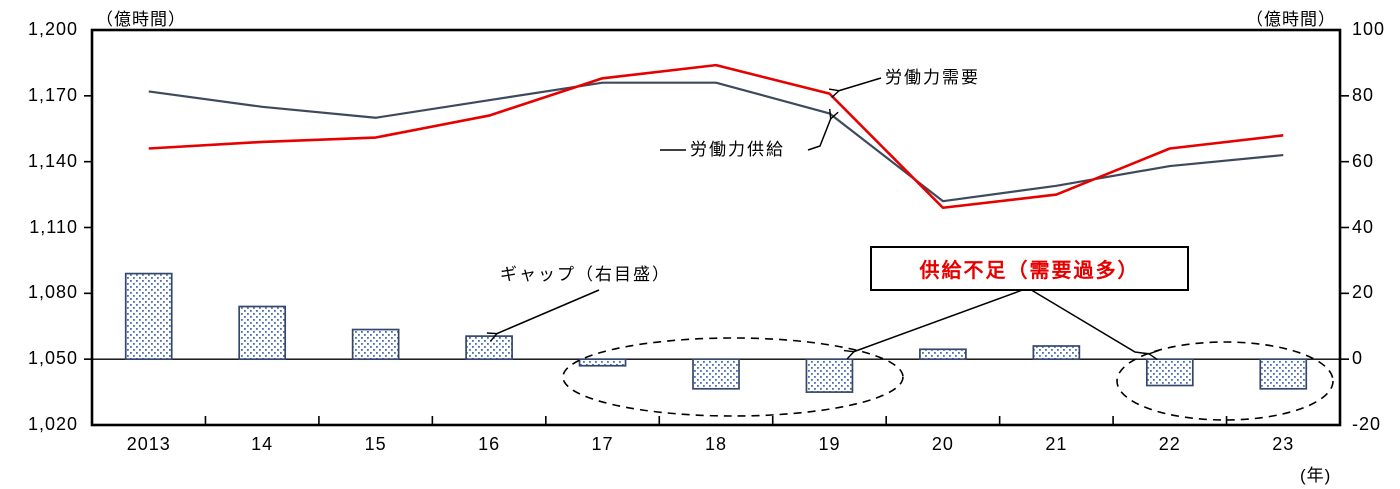 The image size is (1400, 489). What do you see at coordinates (148, 316) in the screenshot?
I see `gap-bar-2013` at bounding box center [148, 316].